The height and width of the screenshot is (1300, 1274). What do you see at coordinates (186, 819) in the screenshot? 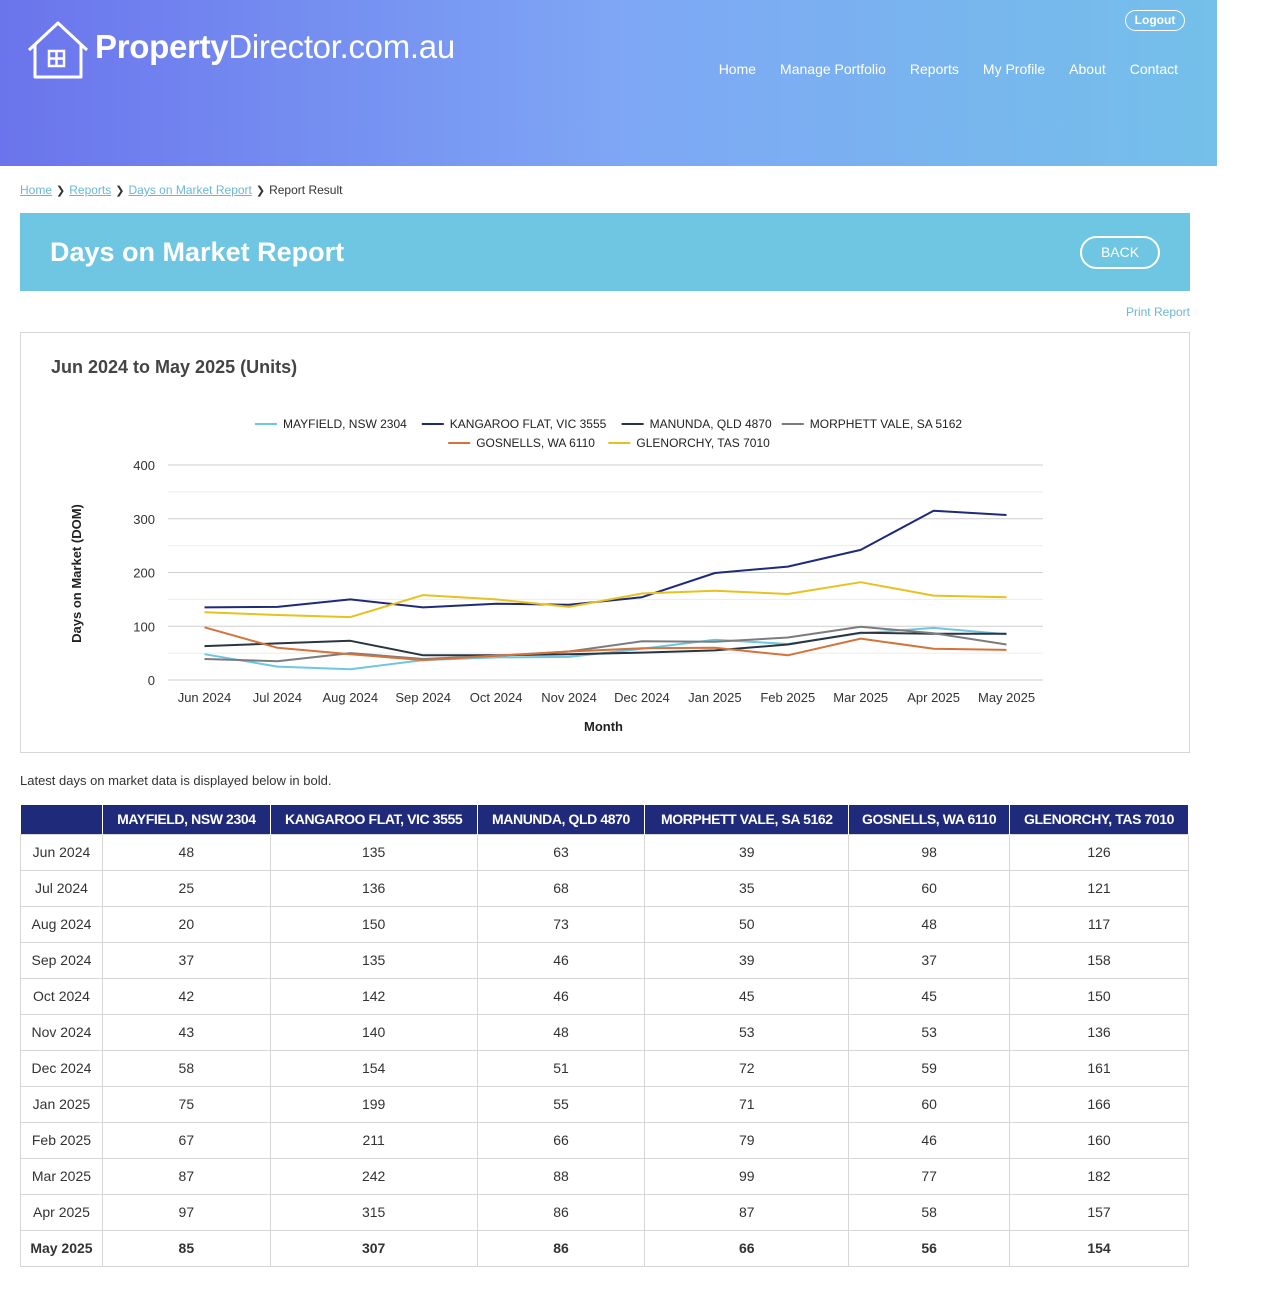
I see `table-header-cell: MAYFIELD, NSW 2304` at bounding box center [186, 819].